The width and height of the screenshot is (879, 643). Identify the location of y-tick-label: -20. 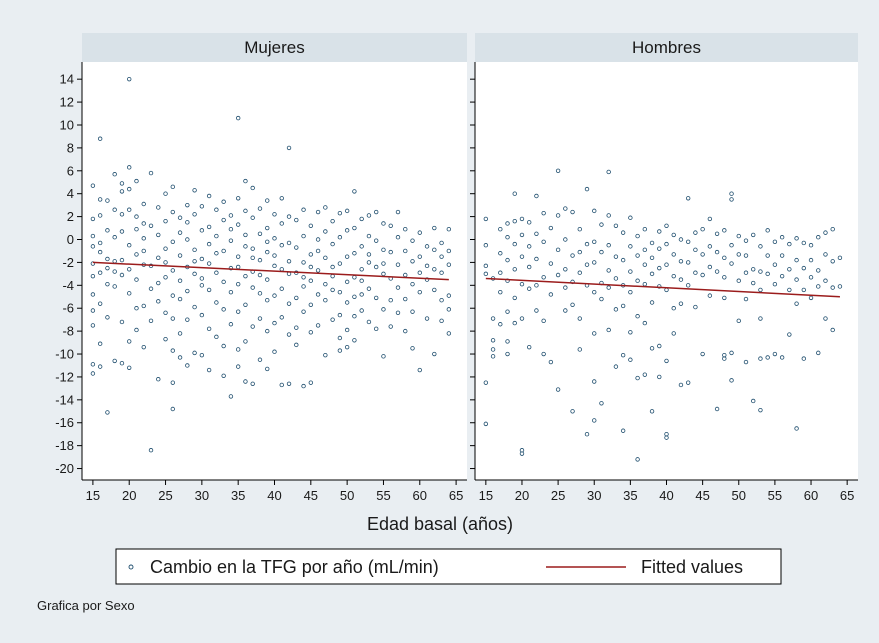
(64, 468).